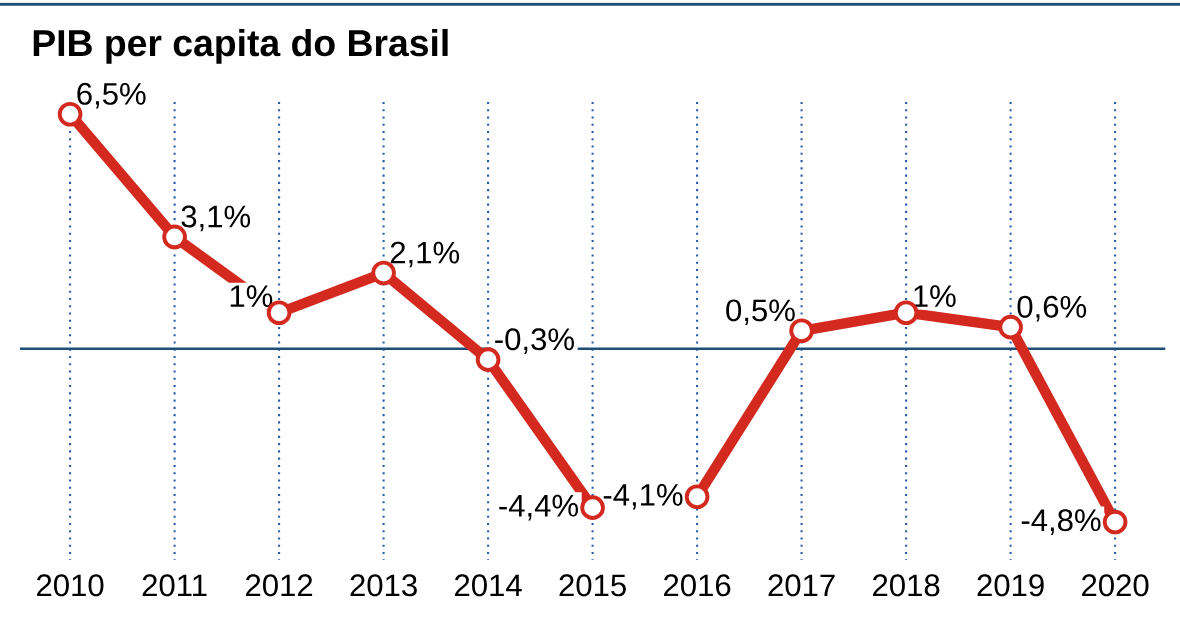 The width and height of the screenshot is (1180, 640). What do you see at coordinates (488, 585) in the screenshot?
I see `x-tick-label: 2014` at bounding box center [488, 585].